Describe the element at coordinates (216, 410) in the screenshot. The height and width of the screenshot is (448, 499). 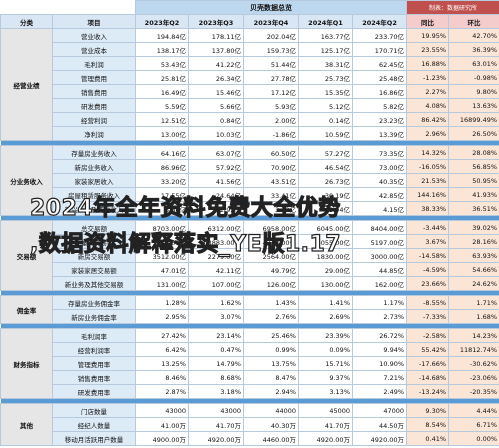
I see `value-cell: 43000` at that location.